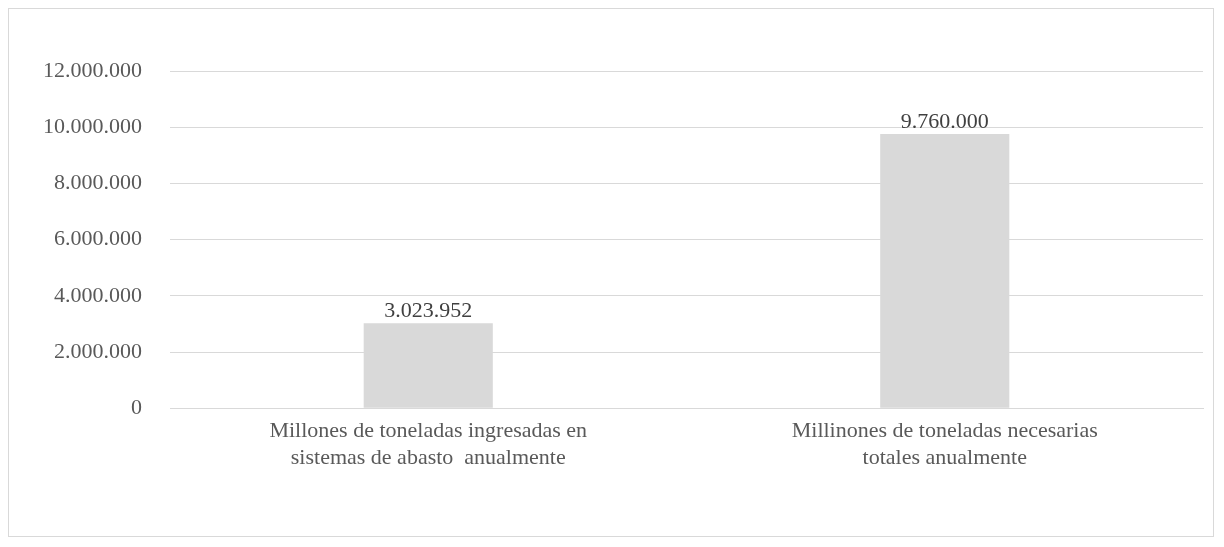 This screenshot has width=1224, height=547. Describe the element at coordinates (98, 182) in the screenshot. I see `y-tick-label: 8.000.000` at that location.